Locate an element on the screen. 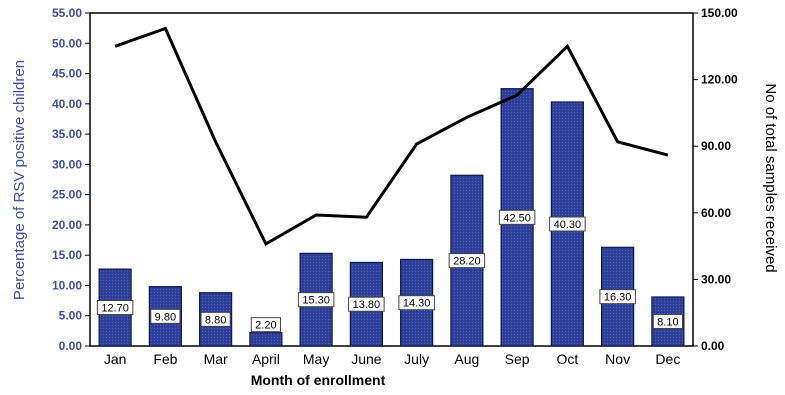 The image size is (785, 395). bar-label-nov: 16.30 is located at coordinates (617, 297).